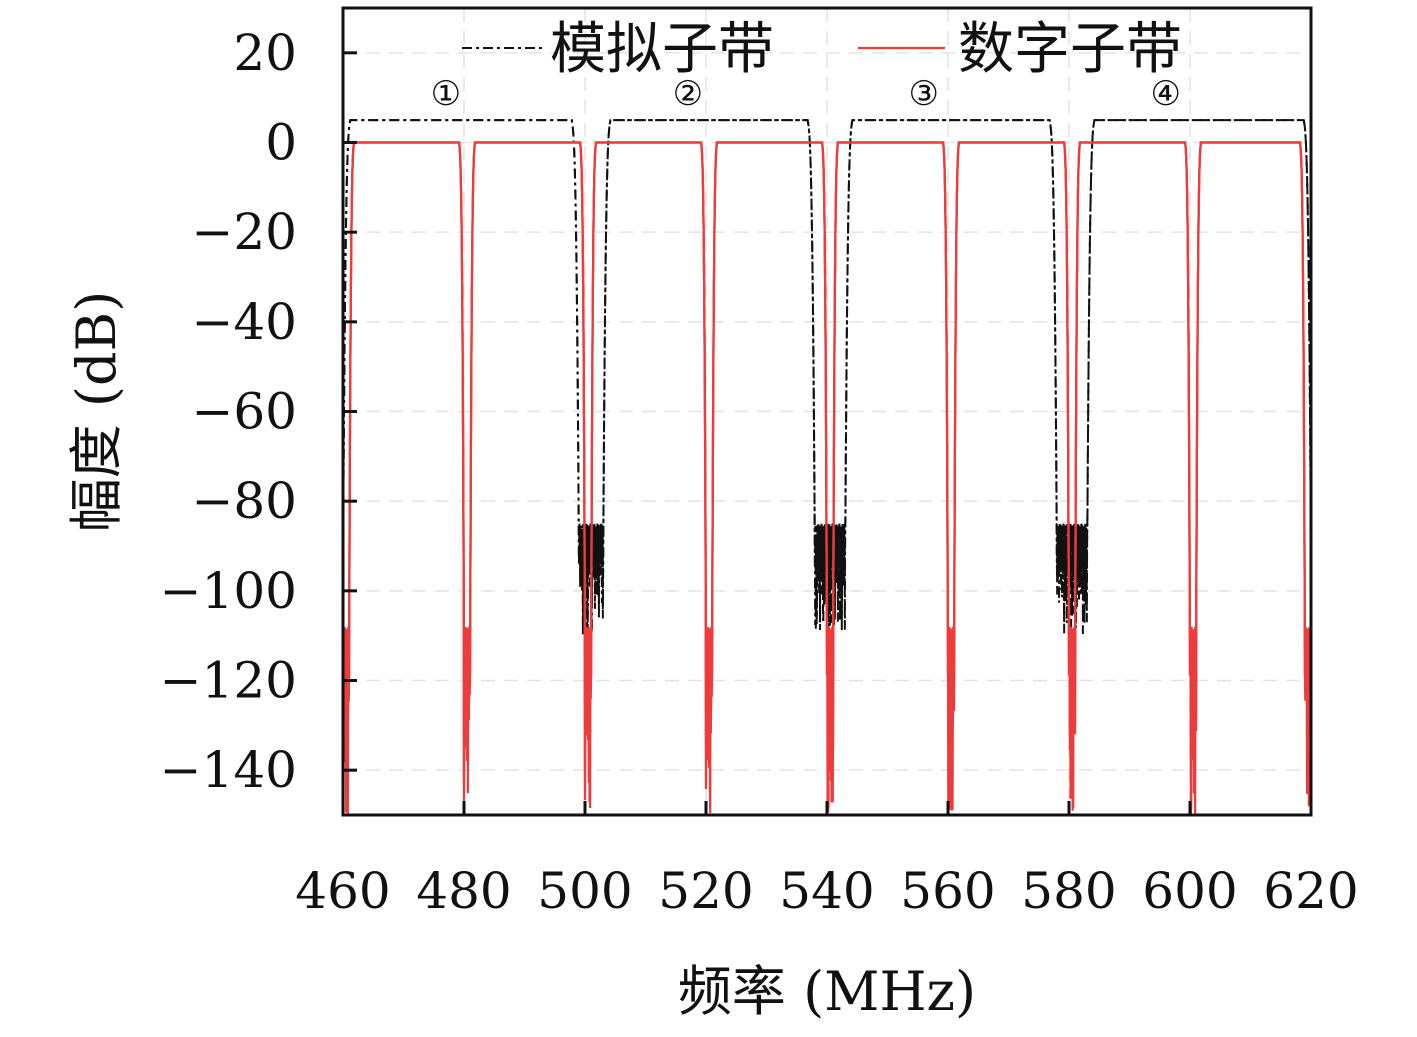  Describe the element at coordinates (244, 322) in the screenshot. I see `y-tick-label-3: −40` at that location.